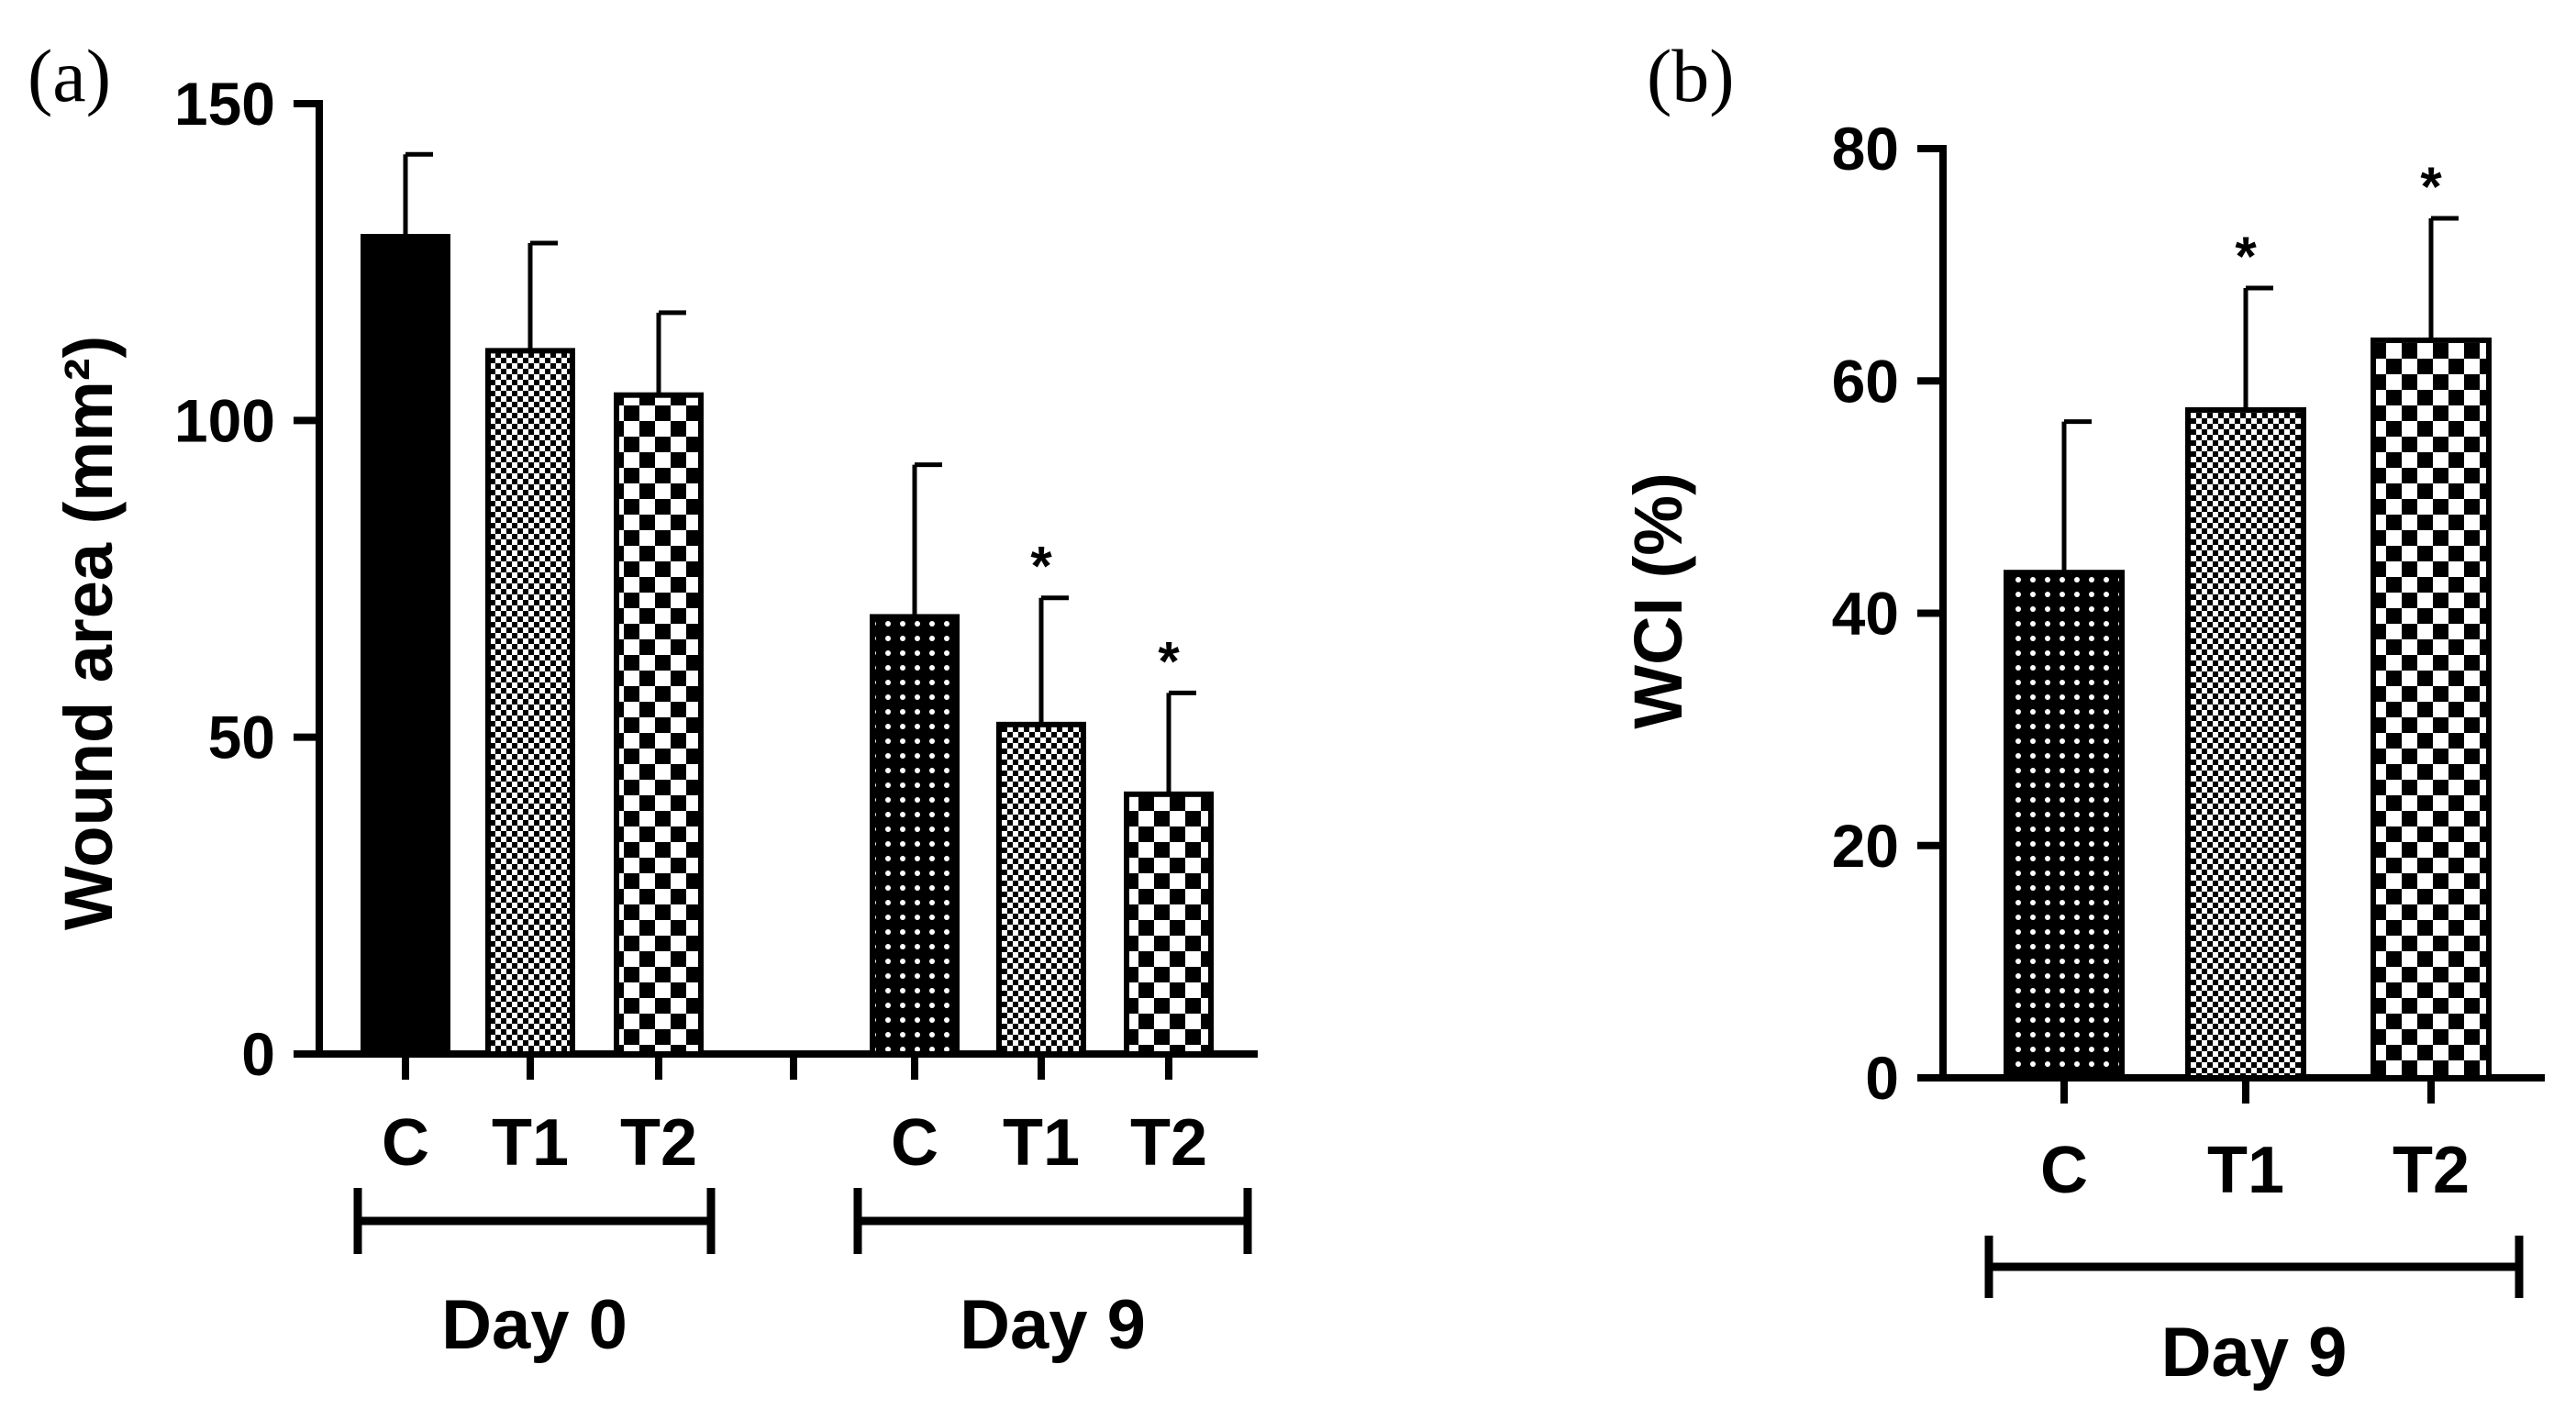 The image size is (2576, 1420). Describe the element at coordinates (530, 703) in the screenshot. I see `bar-day-0-t1` at that location.